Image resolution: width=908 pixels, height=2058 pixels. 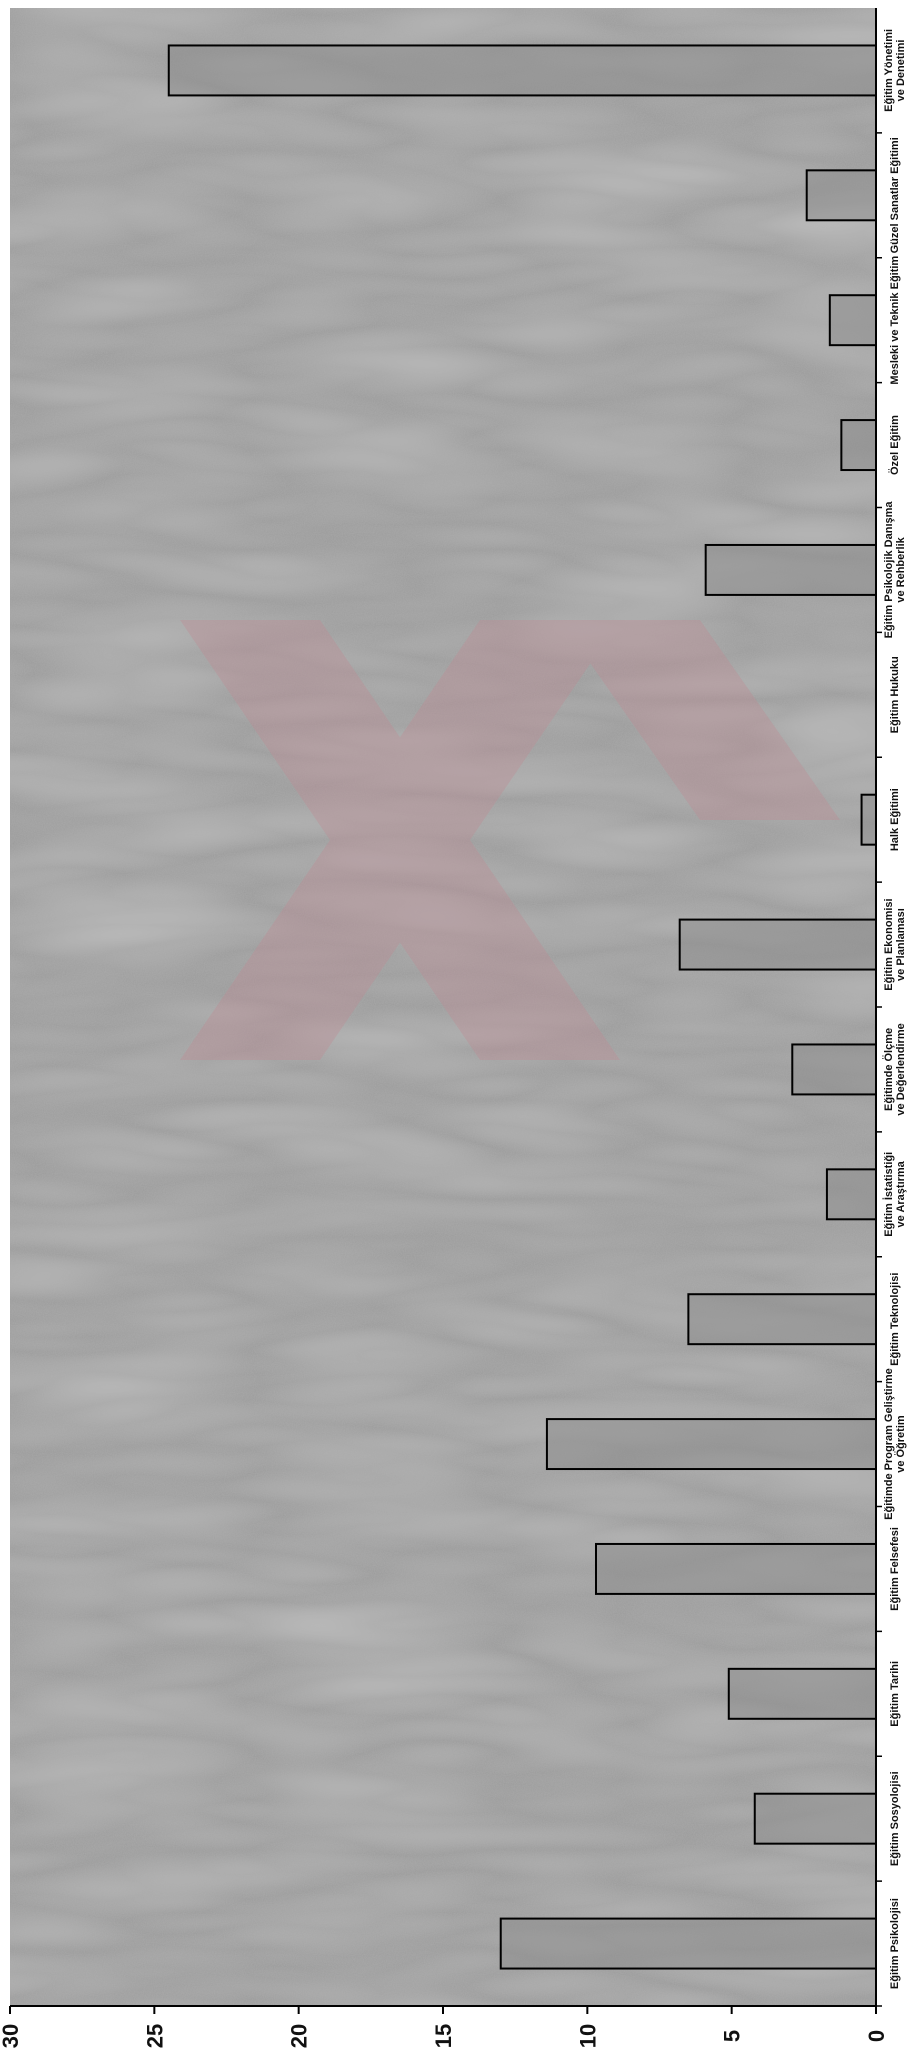 What do you see at coordinates (895, 320) in the screenshot?
I see `category-label: Mesleki ve Teknik Eğitim` at bounding box center [895, 320].